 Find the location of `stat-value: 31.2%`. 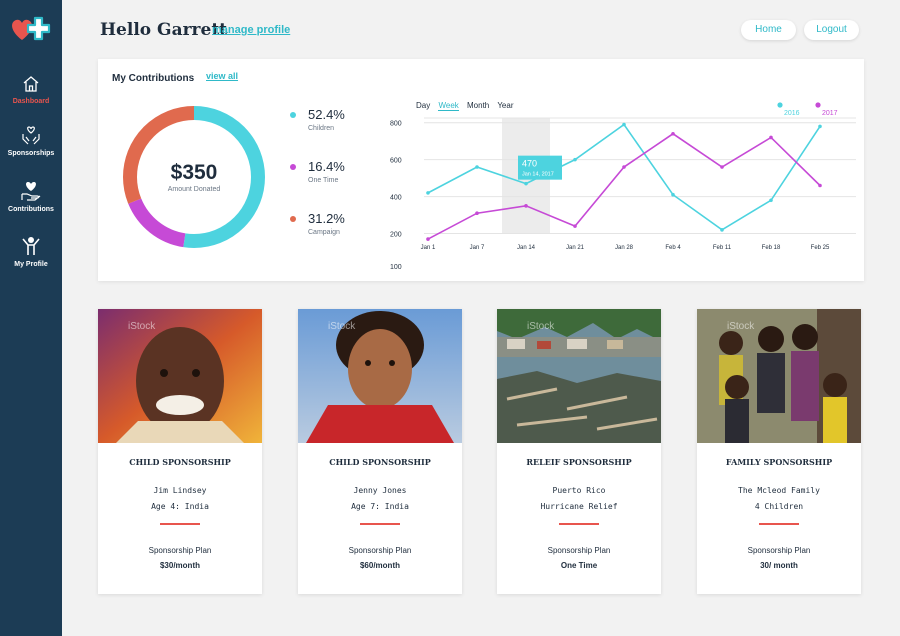

stat-value: 31.2% is located at coordinates (326, 218).